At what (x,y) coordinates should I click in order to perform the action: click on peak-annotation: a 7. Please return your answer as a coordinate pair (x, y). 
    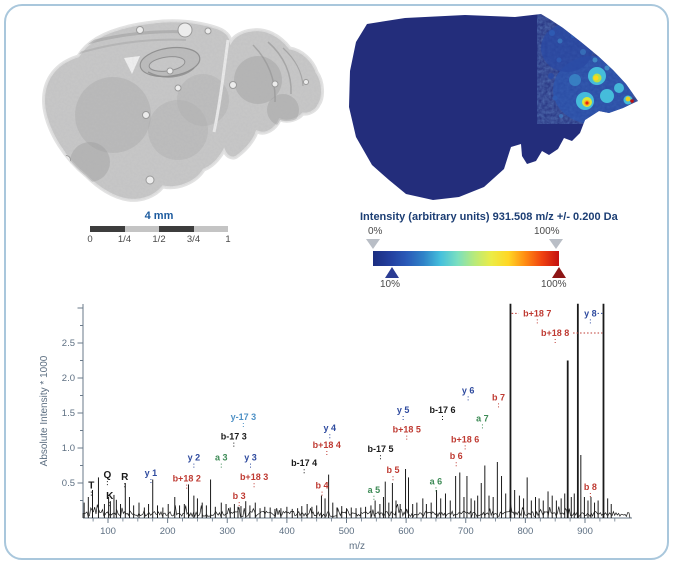
    Looking at the image, I should click on (482, 418).